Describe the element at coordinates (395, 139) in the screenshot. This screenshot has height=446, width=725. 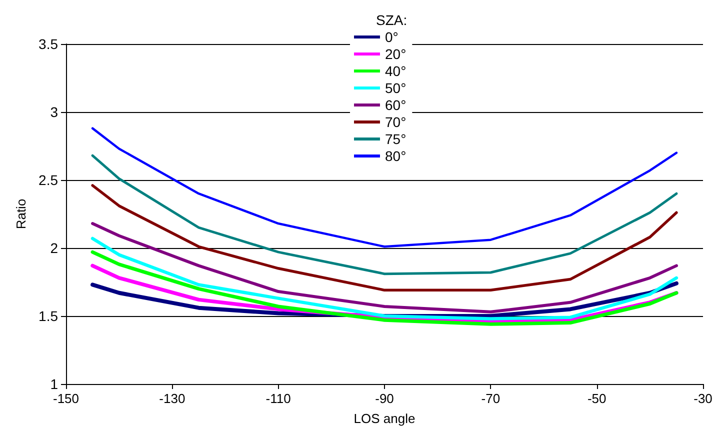
I see `legend-label: 75°` at that location.